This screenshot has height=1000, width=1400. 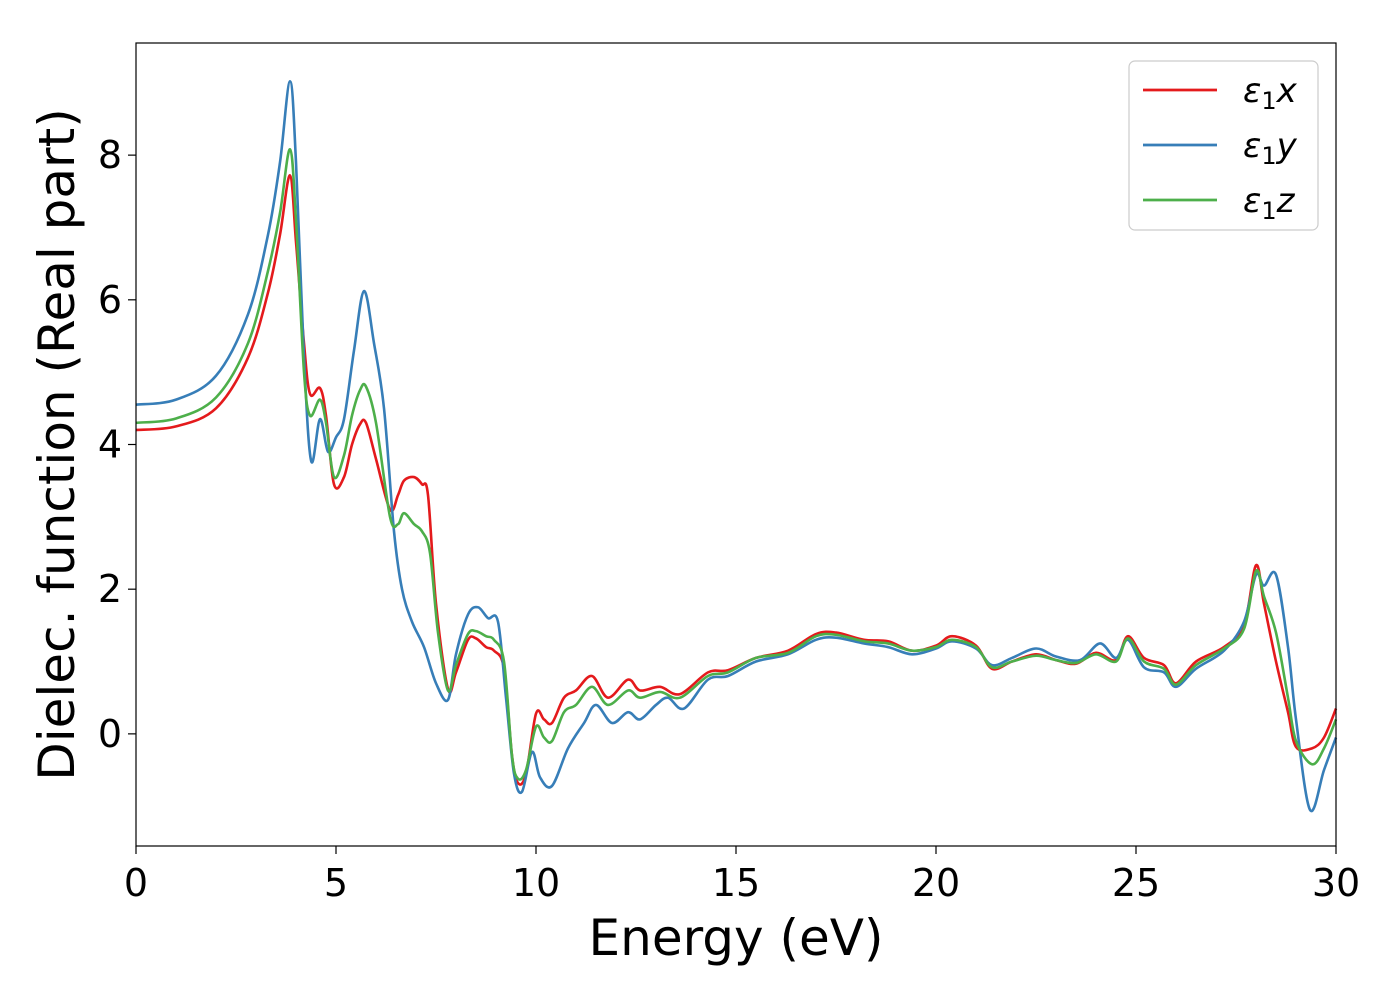 What do you see at coordinates (136, 883) in the screenshot?
I see `x-tick-label: 0` at bounding box center [136, 883].